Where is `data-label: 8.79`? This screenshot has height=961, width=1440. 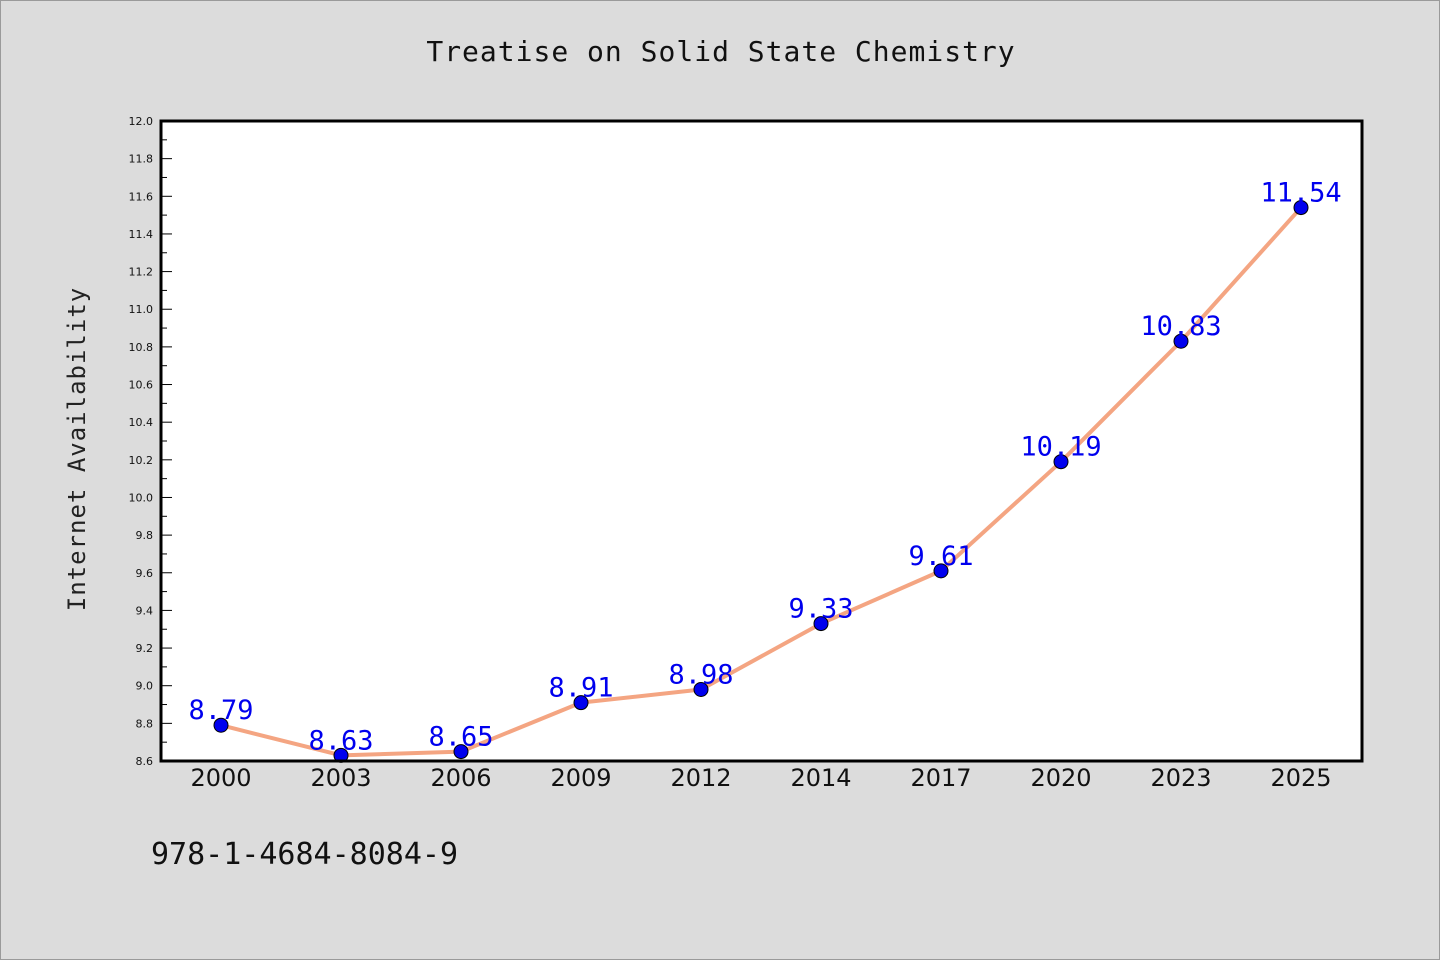
data-label: 8.79 is located at coordinates (220, 710).